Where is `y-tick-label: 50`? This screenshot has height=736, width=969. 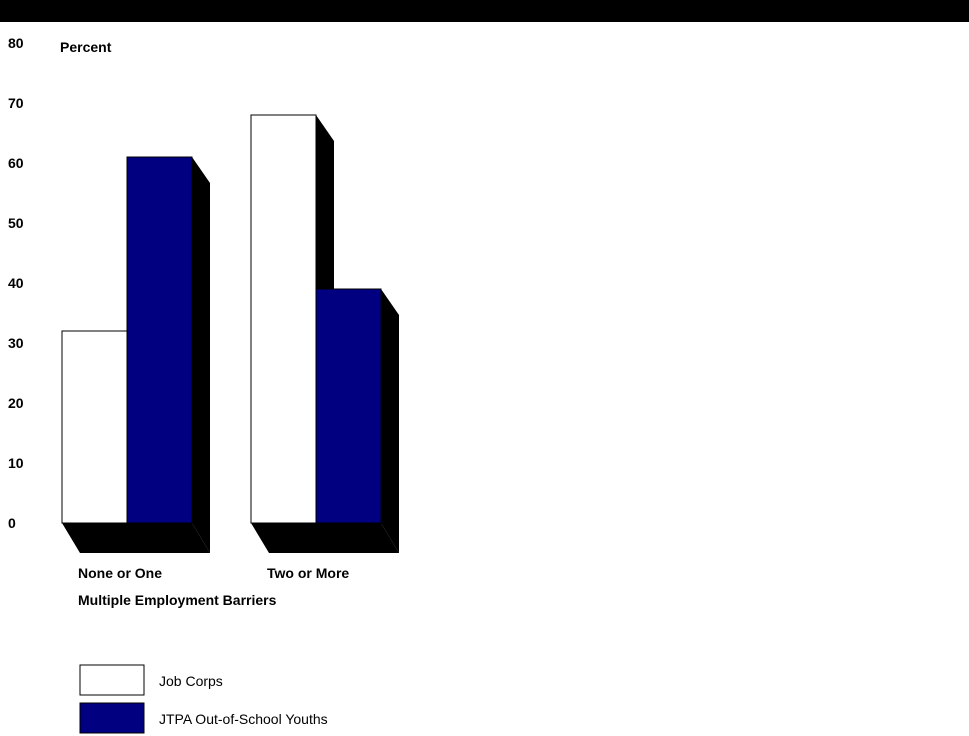 y-tick-label: 50 is located at coordinates (16, 223).